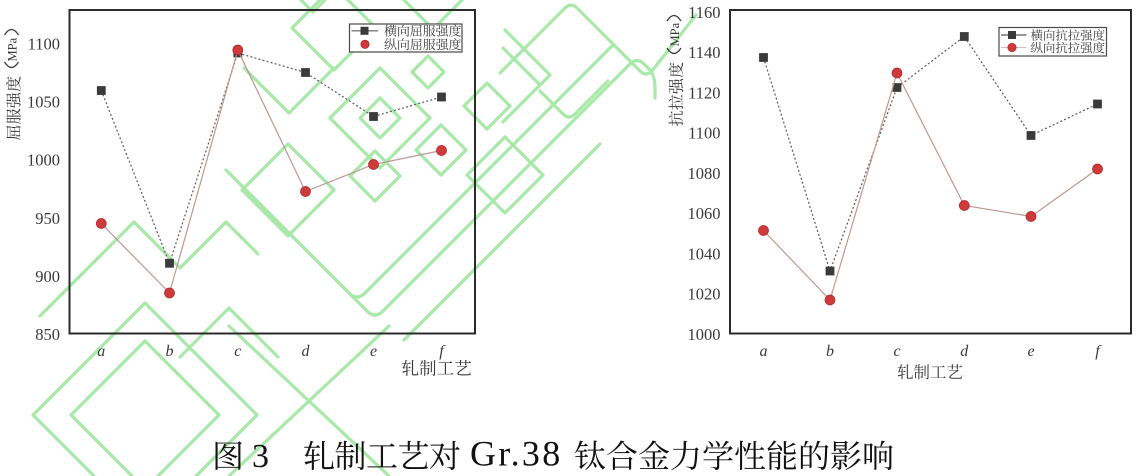  Describe the element at coordinates (704, 12) in the screenshot. I see `svg-text: 1160` at that location.